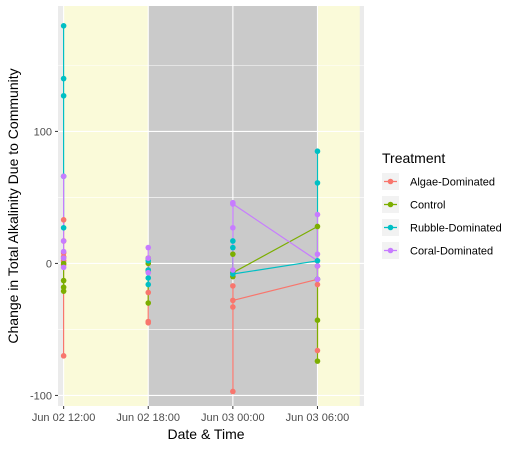 This screenshot has width=524, height=449. Describe the element at coordinates (275, 249) in the screenshot. I see `series-line-control` at that location.